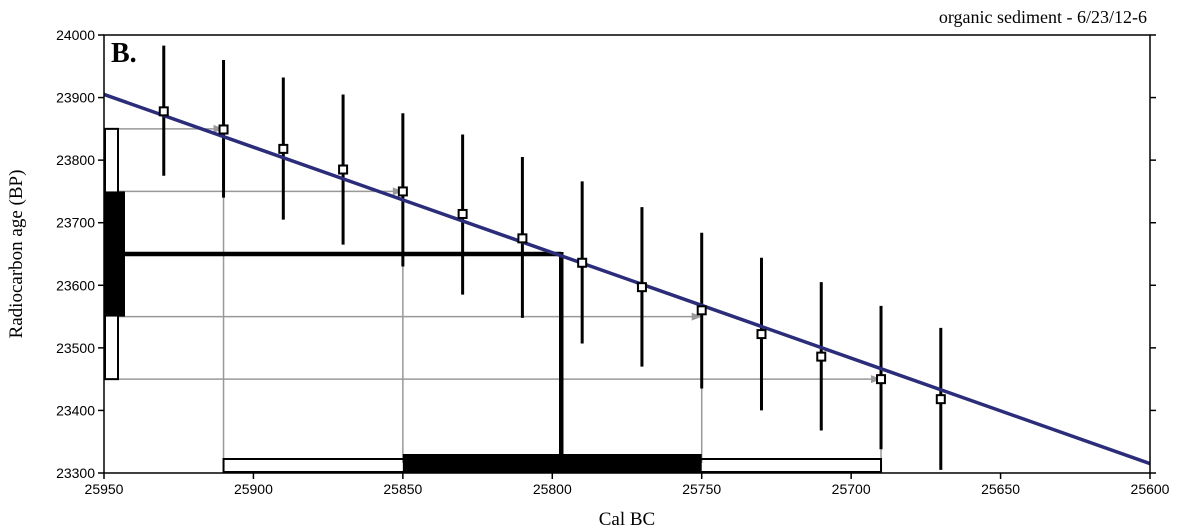 The image size is (1178, 531). Describe the element at coordinates (75, 348) in the screenshot. I see `y-tick-label: 23500` at that location.